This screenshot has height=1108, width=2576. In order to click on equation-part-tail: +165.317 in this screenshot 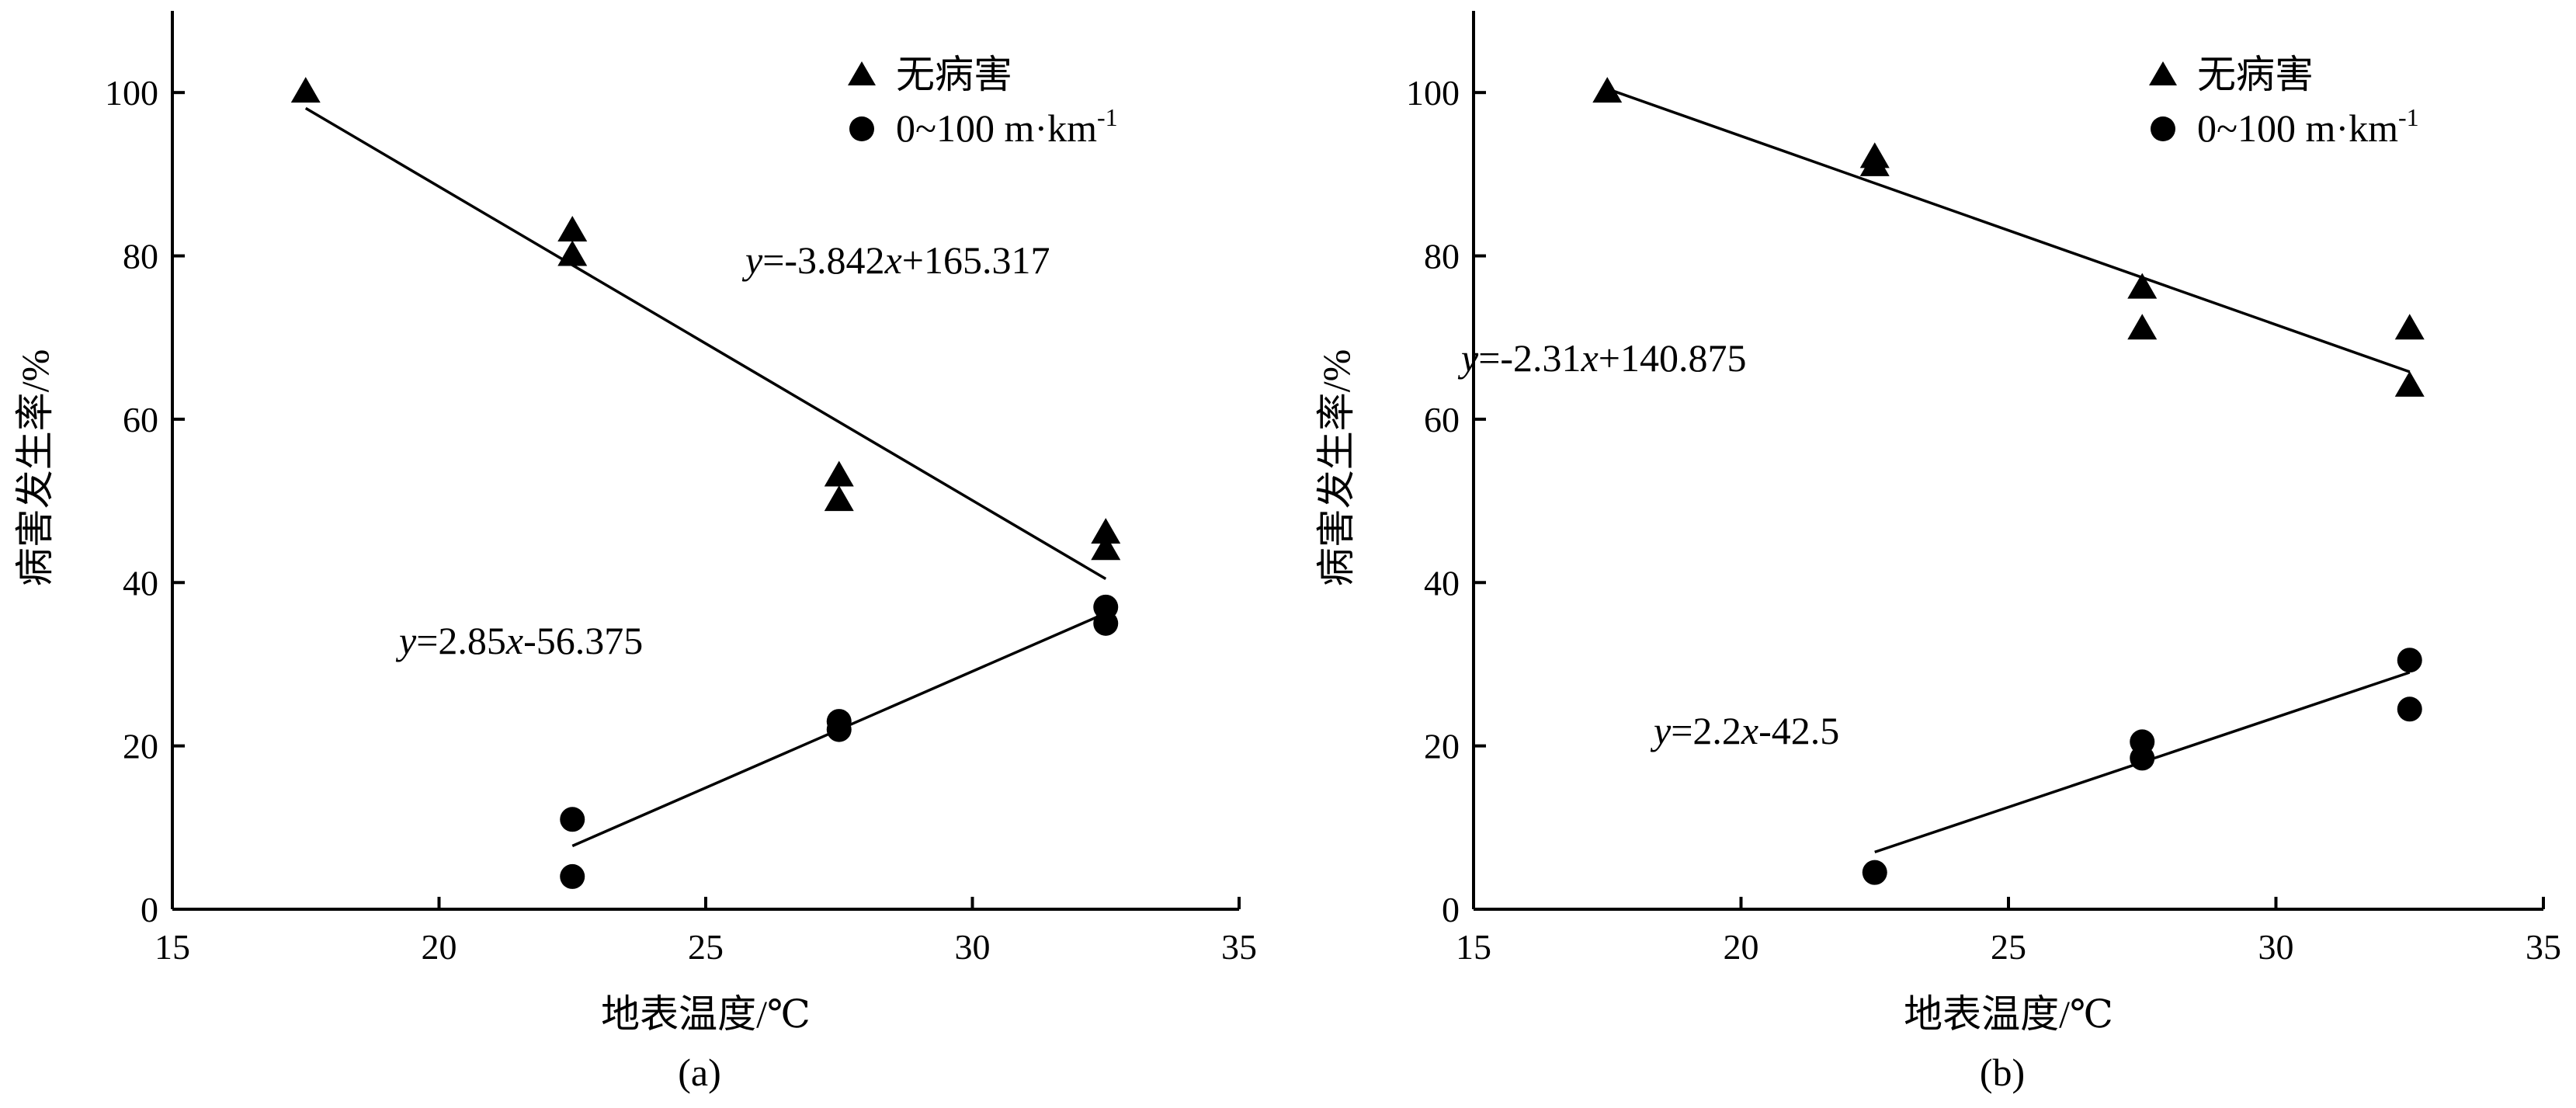, I will do `click(976, 260)`.